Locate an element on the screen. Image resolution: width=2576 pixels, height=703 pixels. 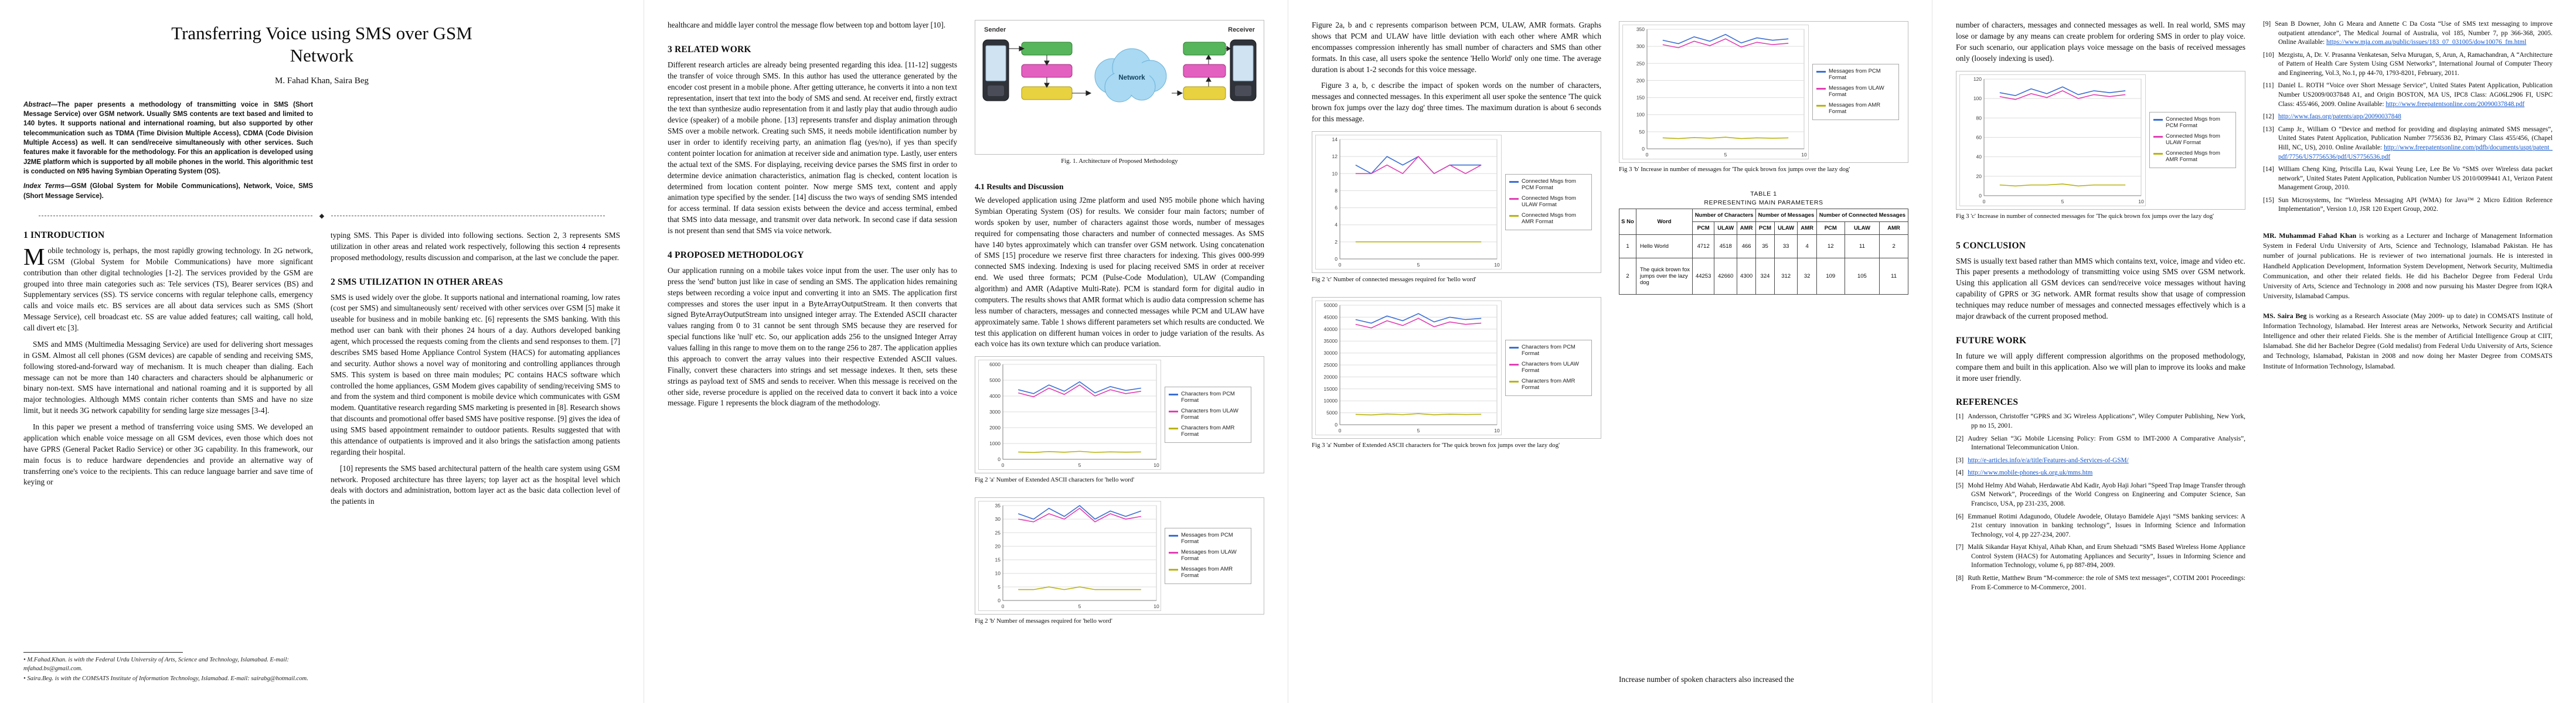
section-heading-future-work: FUTURE WORK is located at coordinates (1991, 340).